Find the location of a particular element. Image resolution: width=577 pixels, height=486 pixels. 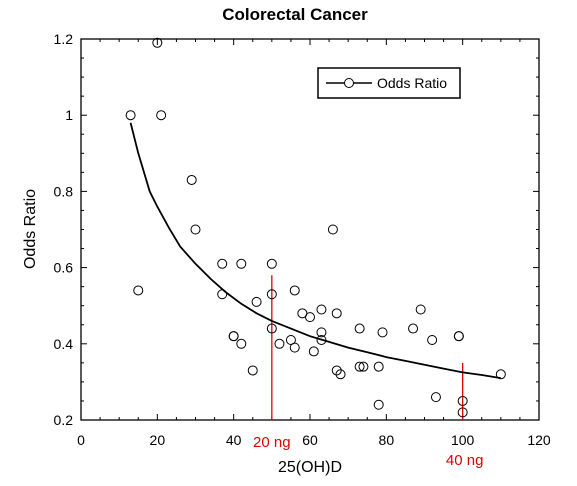

x-axis-label: 25(OH)D is located at coordinates (310, 467).